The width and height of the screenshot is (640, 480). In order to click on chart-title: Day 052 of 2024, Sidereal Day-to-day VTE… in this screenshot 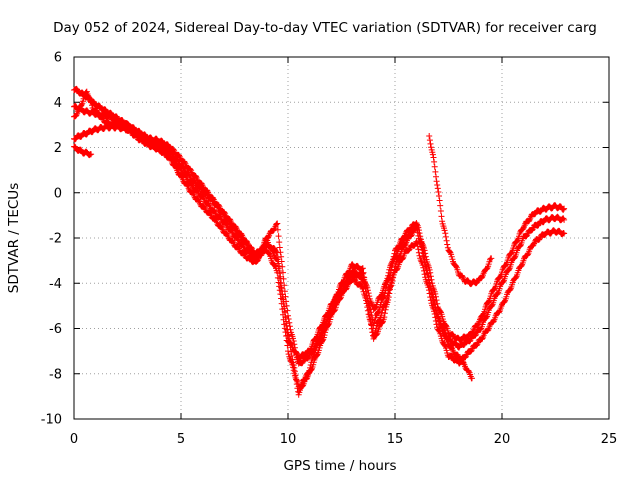, I will do `click(325, 28)`.